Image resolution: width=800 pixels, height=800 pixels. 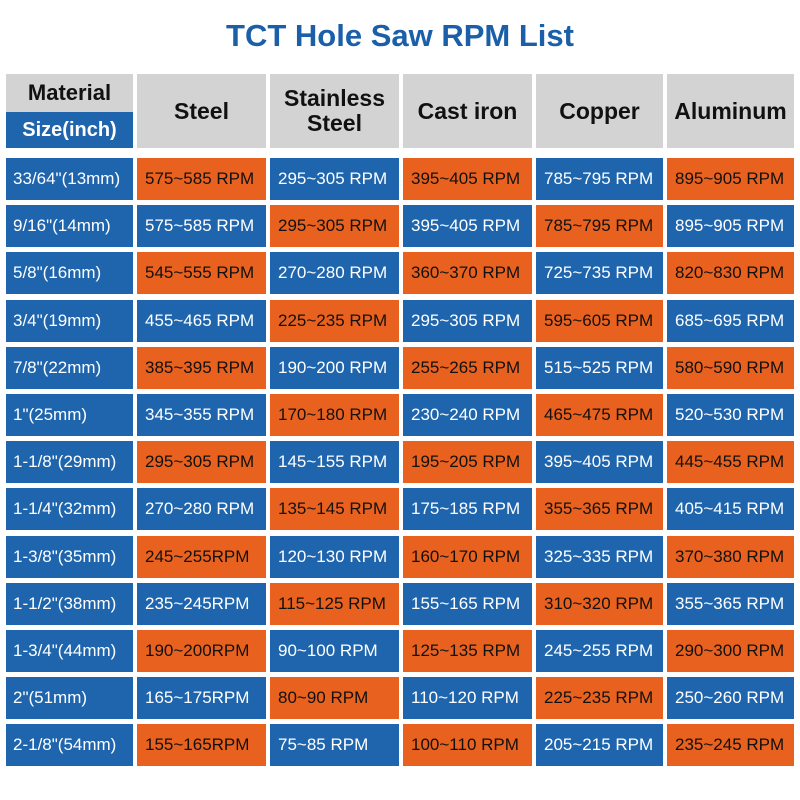 What do you see at coordinates (730, 698) in the screenshot?
I see `rpm-cell: 250~260 RPM` at bounding box center [730, 698].